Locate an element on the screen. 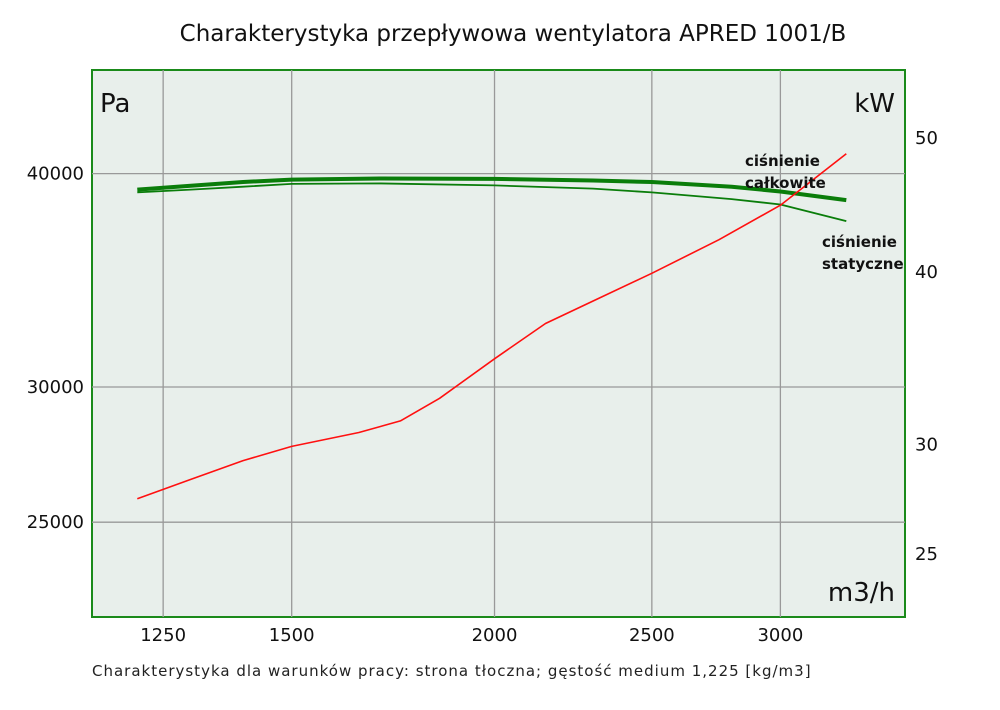 Image resolution: width=1000 pixels, height=710 pixels. y2-tick-label: 25 is located at coordinates (926, 554).